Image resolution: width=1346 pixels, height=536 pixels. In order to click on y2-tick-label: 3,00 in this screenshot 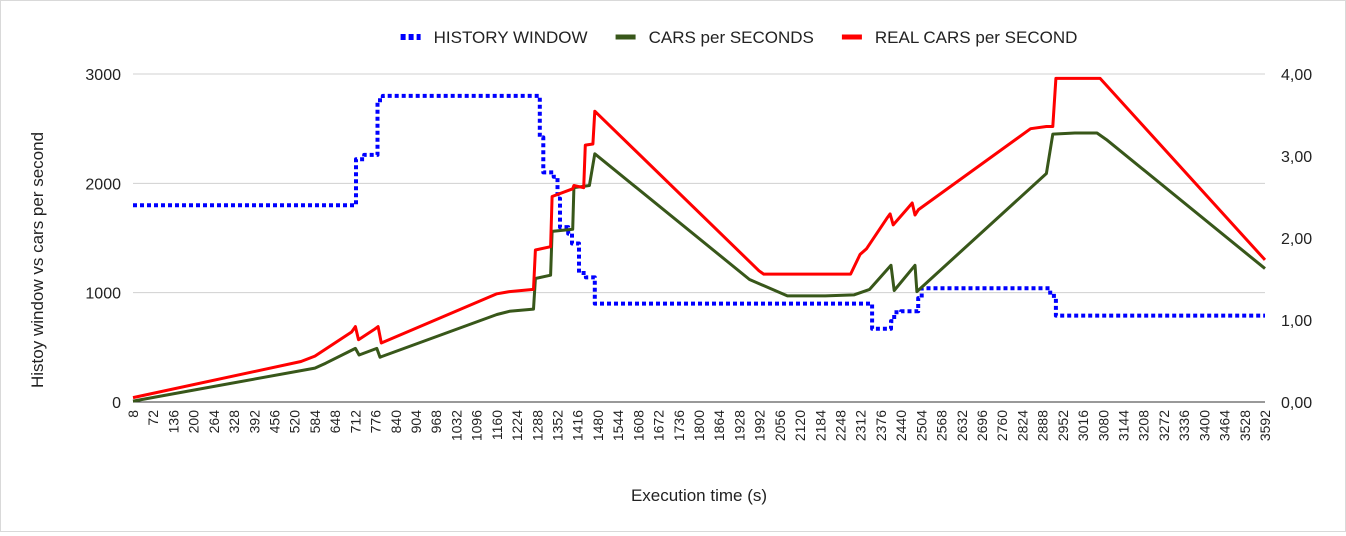, I will do `click(1296, 157)`.